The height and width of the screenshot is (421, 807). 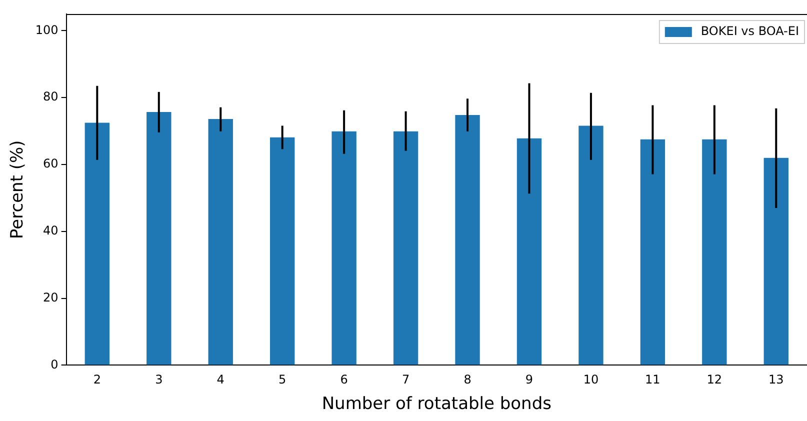 What do you see at coordinates (344, 379) in the screenshot?
I see `x-tick-label: 6` at bounding box center [344, 379].